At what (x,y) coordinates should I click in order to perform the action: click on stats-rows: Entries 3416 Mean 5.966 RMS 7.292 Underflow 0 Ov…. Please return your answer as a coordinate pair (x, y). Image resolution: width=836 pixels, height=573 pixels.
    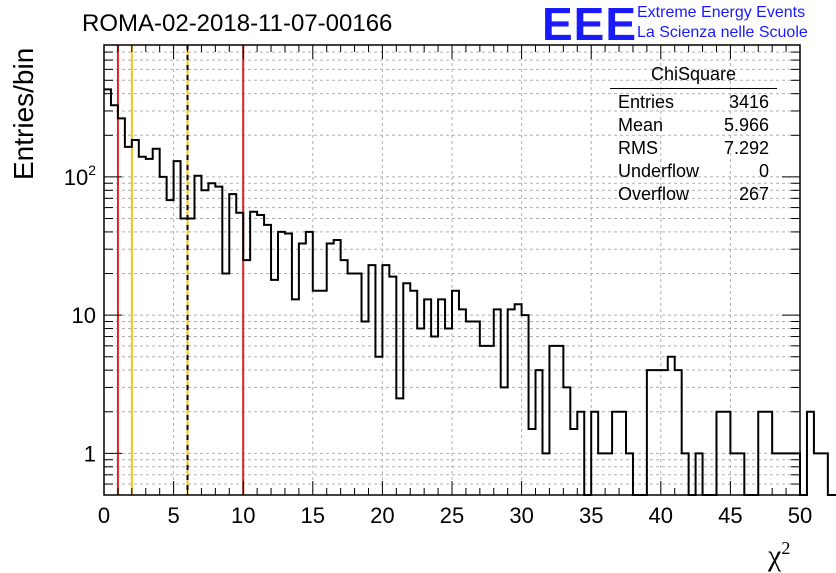
    Looking at the image, I should click on (693, 148).